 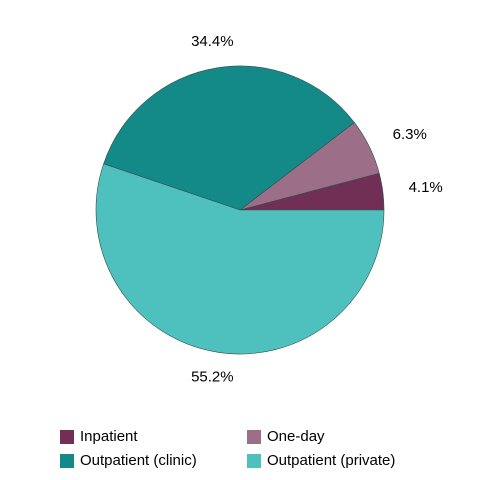 What do you see at coordinates (426, 187) in the screenshot?
I see `data-label: 4.1%` at bounding box center [426, 187].